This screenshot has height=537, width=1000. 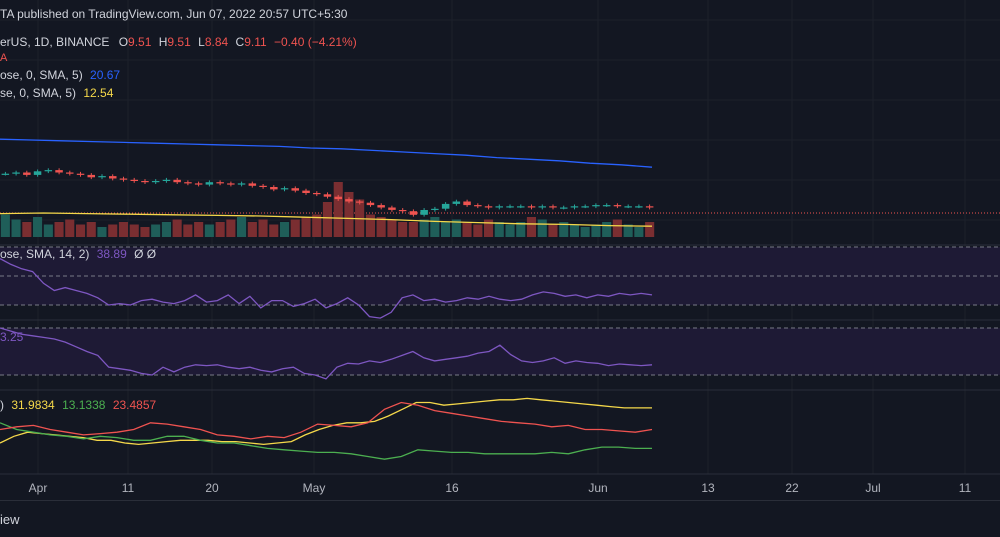 I want to click on minus-di-line, so click(x=326, y=420).